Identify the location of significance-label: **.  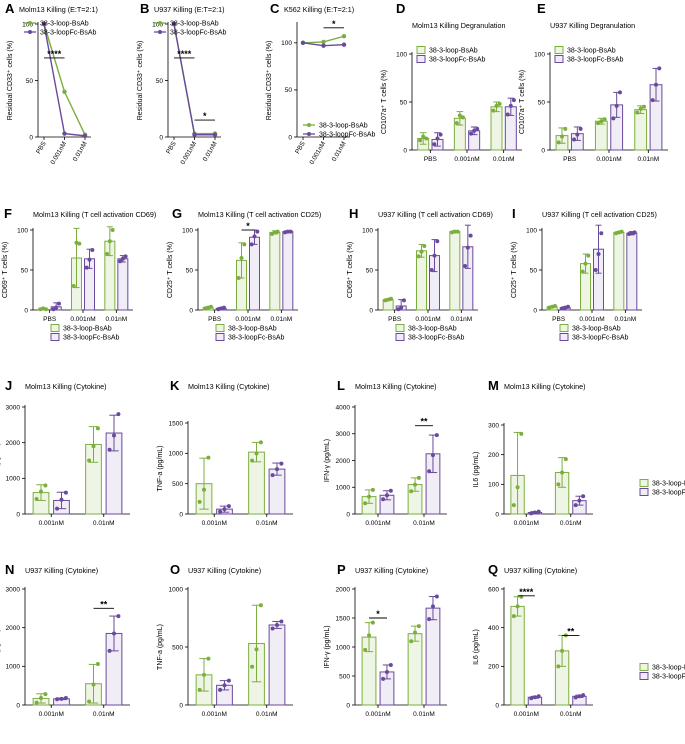
(424, 422).